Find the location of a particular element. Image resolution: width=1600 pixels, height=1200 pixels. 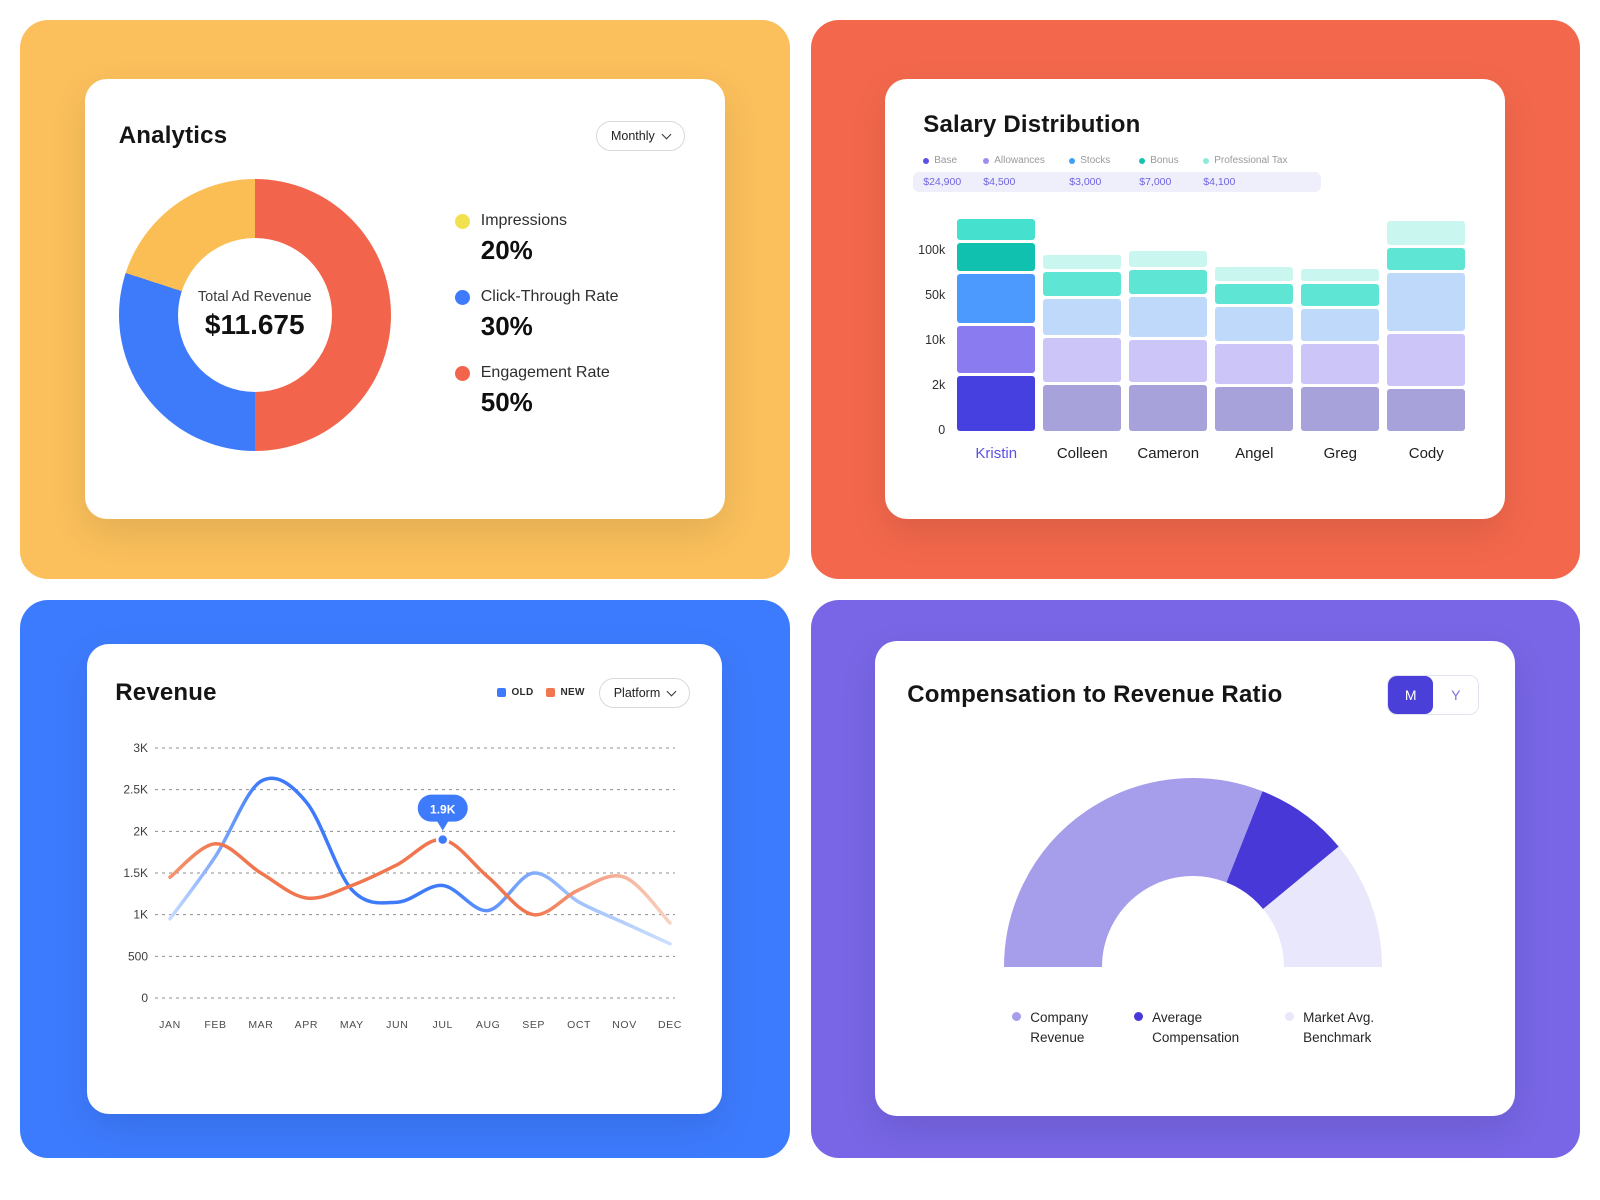

legend-label: Engagement Rate is located at coordinates (545, 373).